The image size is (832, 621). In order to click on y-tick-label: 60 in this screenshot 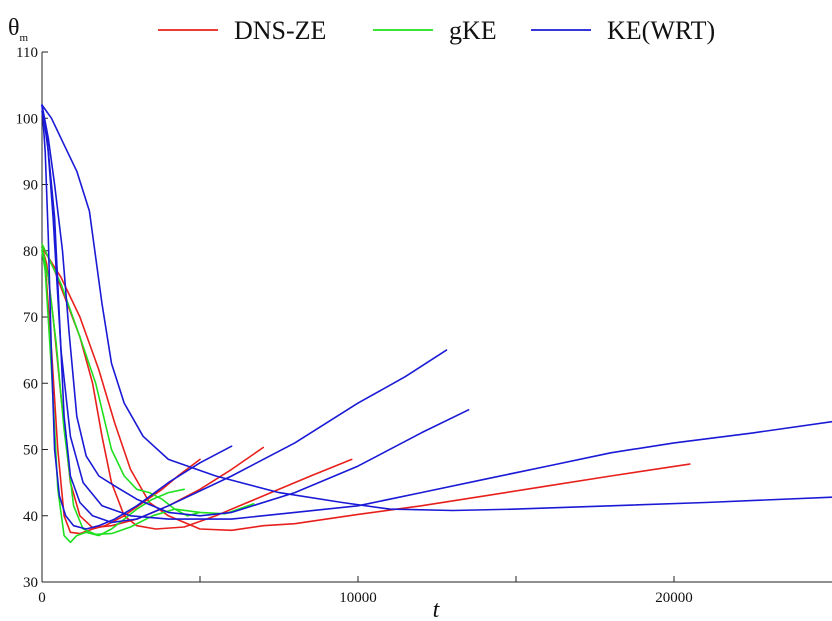, I will do `click(30, 384)`.